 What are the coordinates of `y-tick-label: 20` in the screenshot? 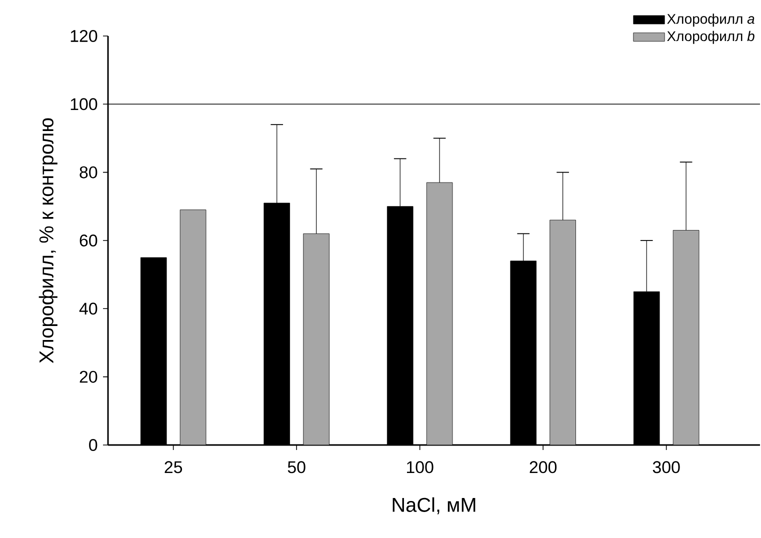 It's located at (89, 376).